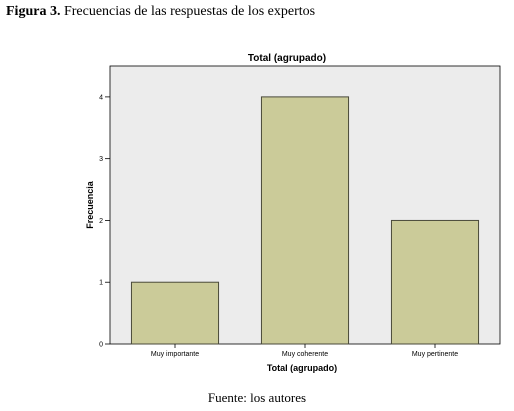  What do you see at coordinates (101, 221) in the screenshot?
I see `y-tick-label: 2` at bounding box center [101, 221].